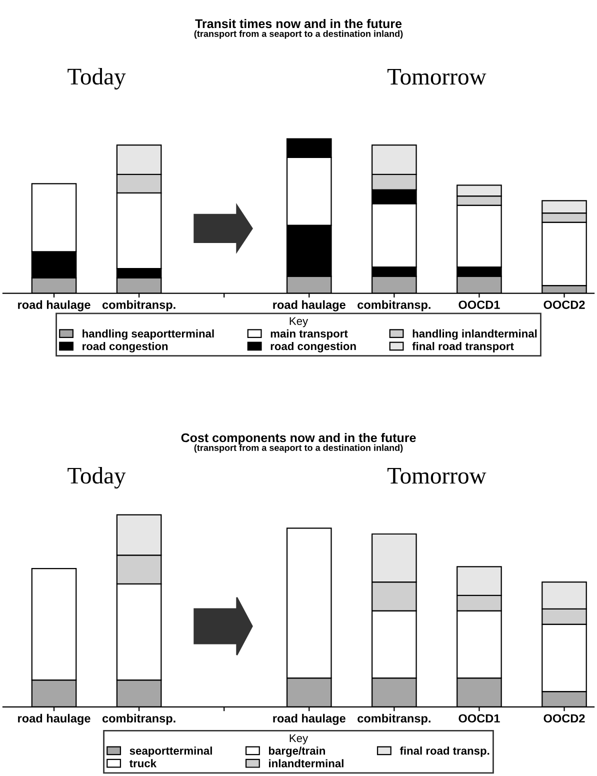  Describe the element at coordinates (474, 334) in the screenshot. I see `legend-label: handling inlandterminal` at that location.